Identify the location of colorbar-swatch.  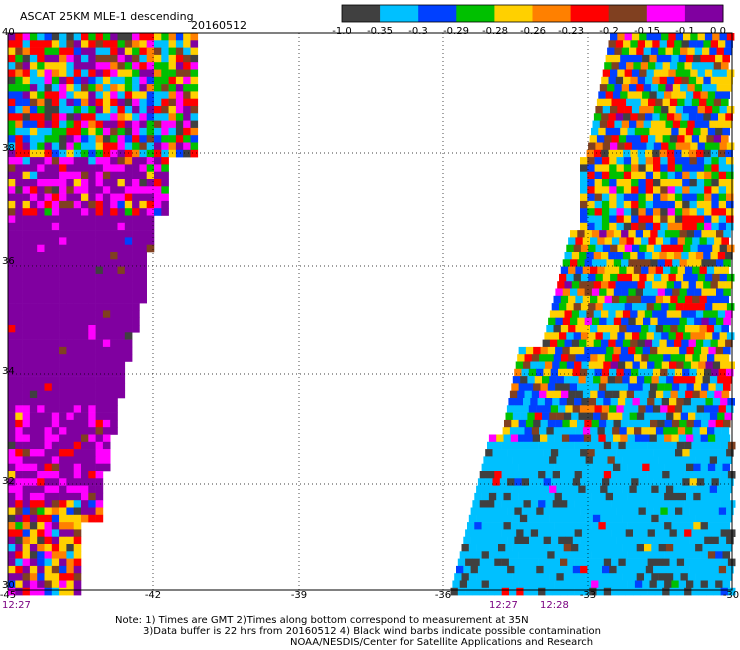
(399, 13).